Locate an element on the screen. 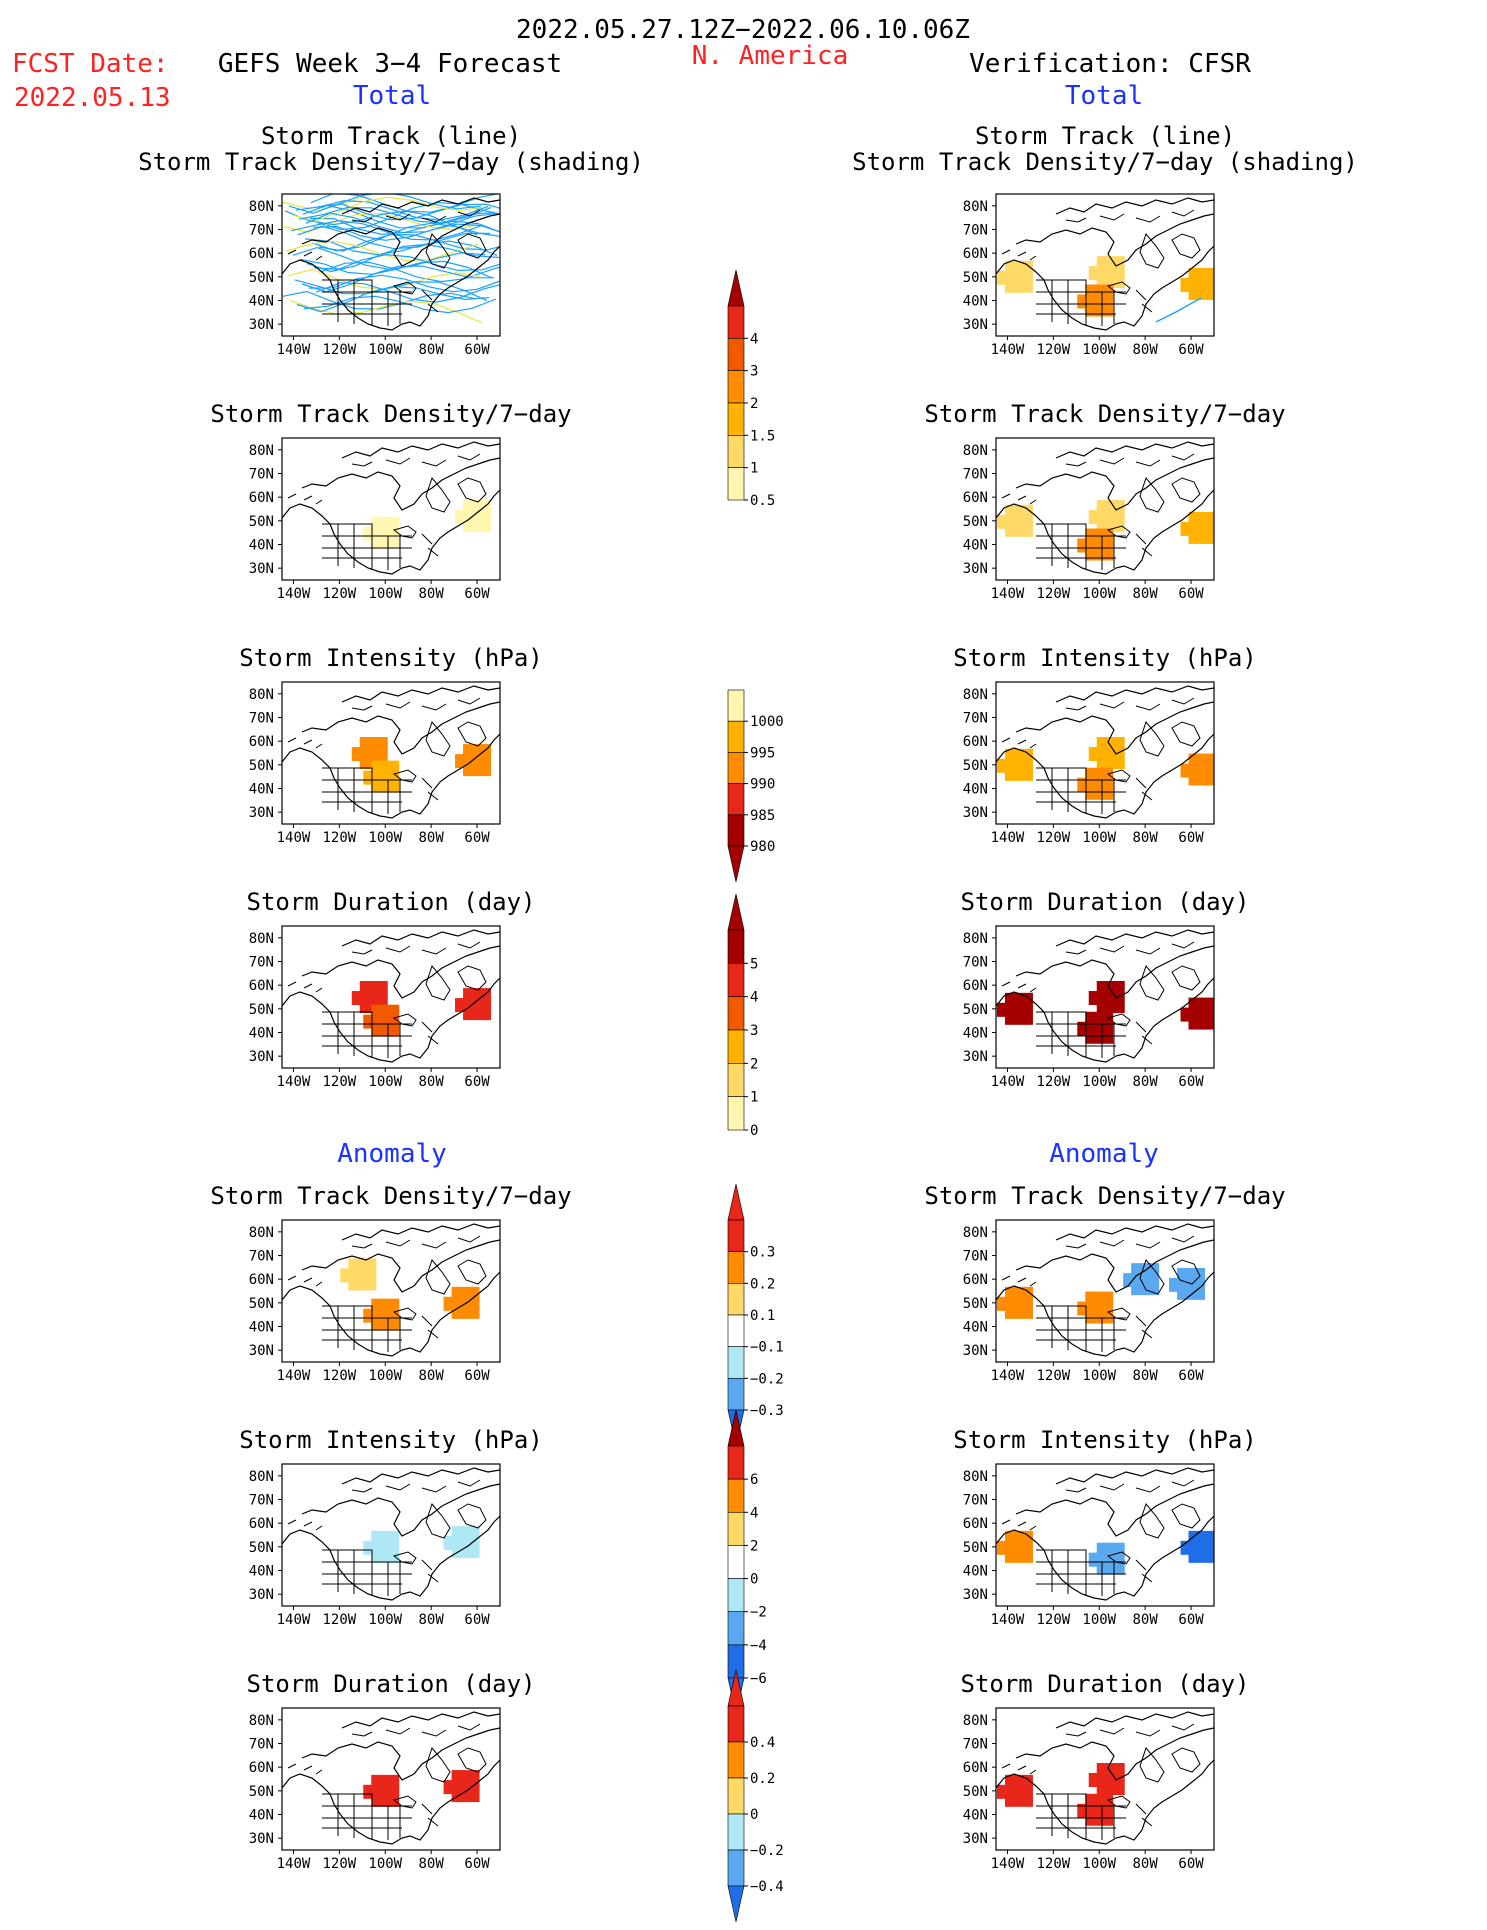  colorbar-label: 0 is located at coordinates (754, 1815).